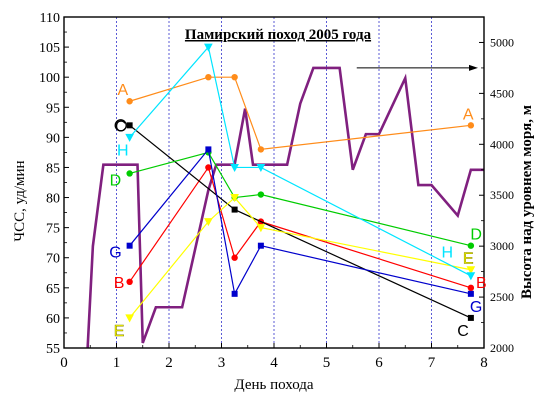 The width and height of the screenshot is (550, 401). Describe the element at coordinates (53, 289) in the screenshot. I see `y-tick-label-65: 65` at that location.